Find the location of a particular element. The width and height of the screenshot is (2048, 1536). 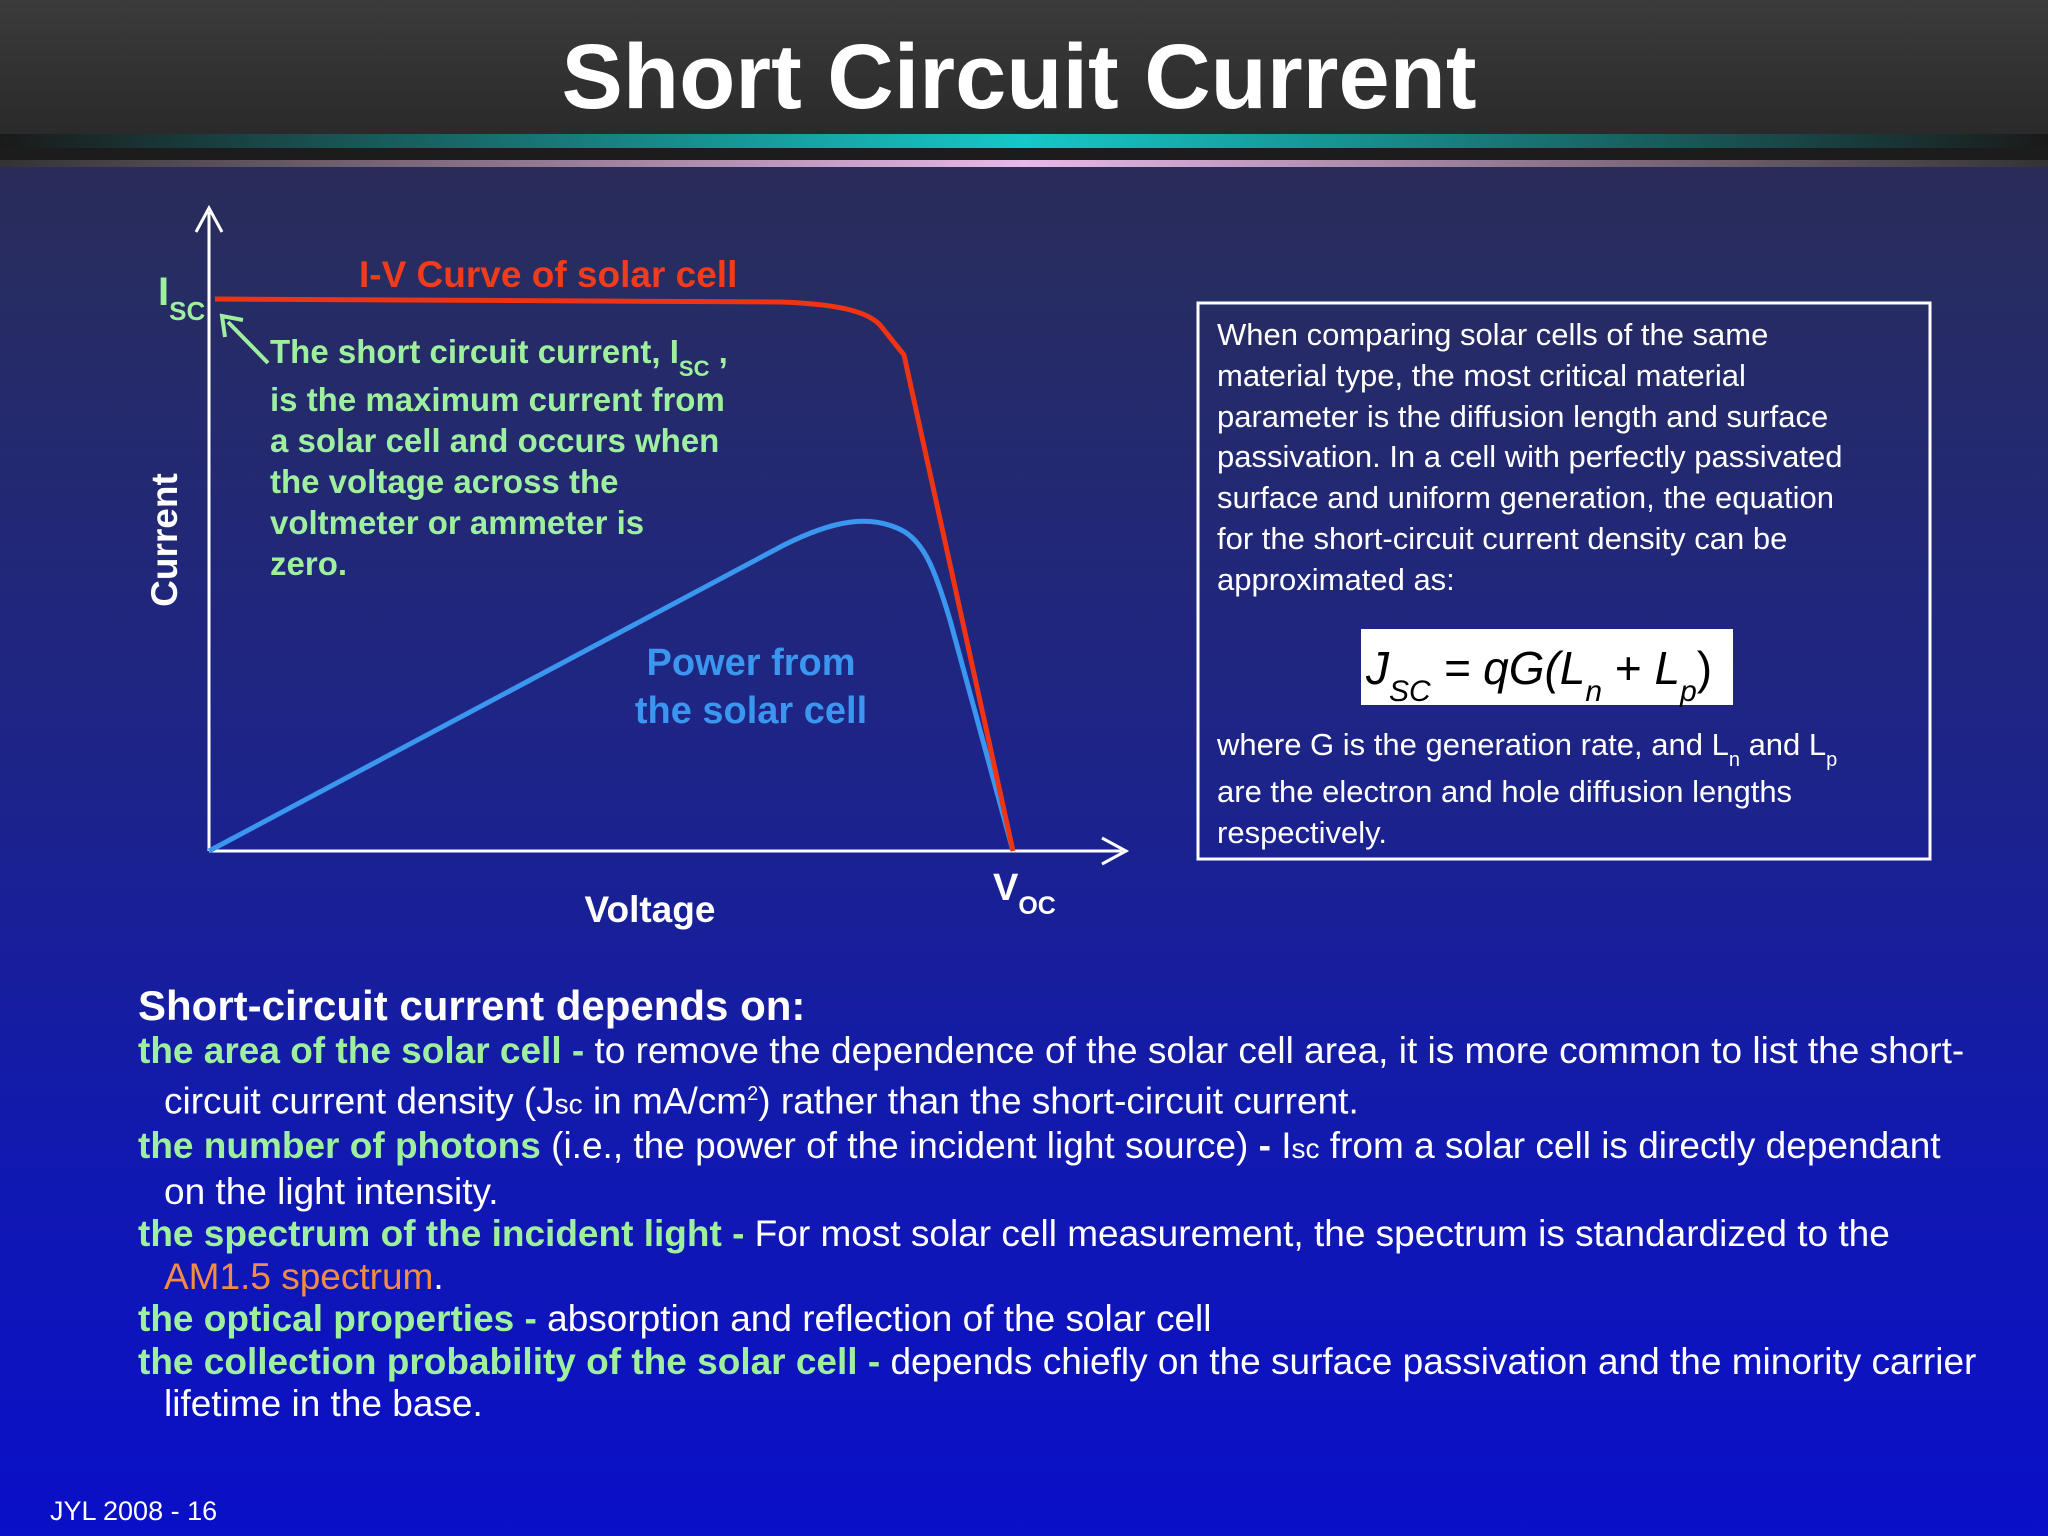

eq-part: + is located at coordinates (1628, 668).